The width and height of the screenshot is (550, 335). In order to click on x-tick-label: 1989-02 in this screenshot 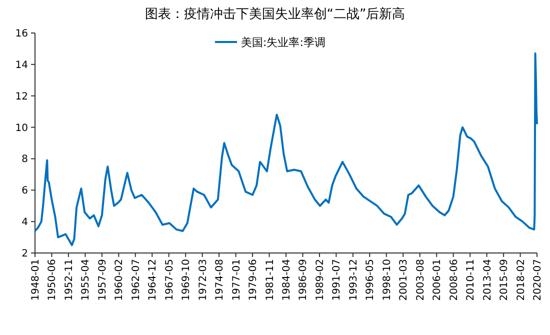, I will do `click(320, 280)`.